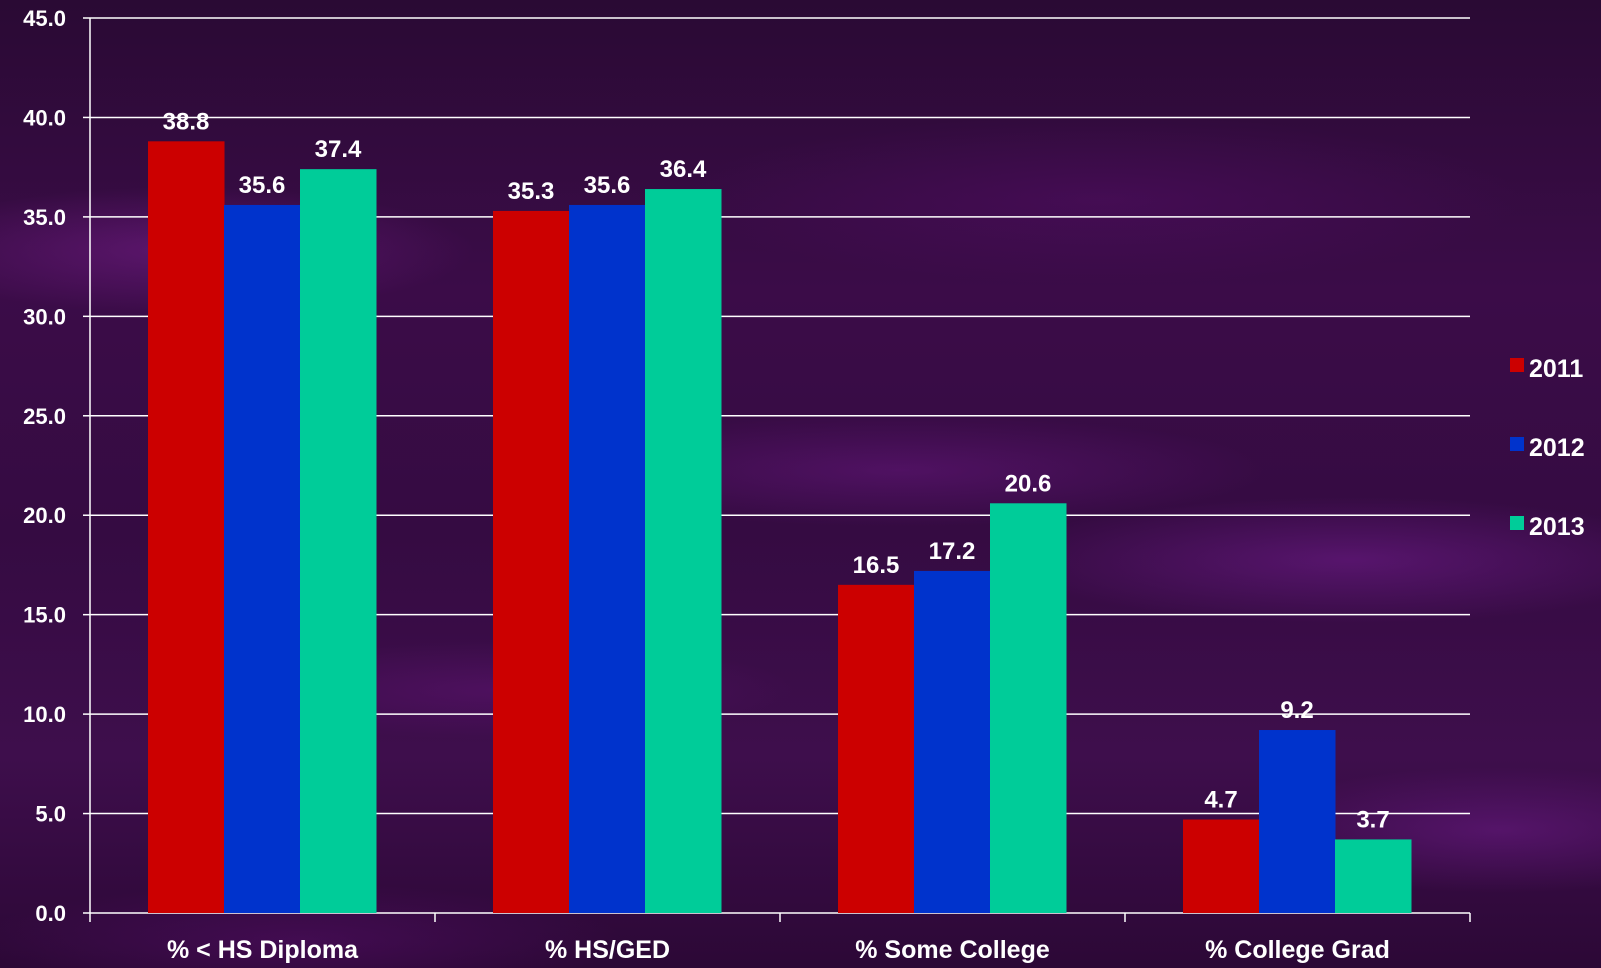 The image size is (1601, 968). I want to click on data-label: 9.2, so click(1296, 710).